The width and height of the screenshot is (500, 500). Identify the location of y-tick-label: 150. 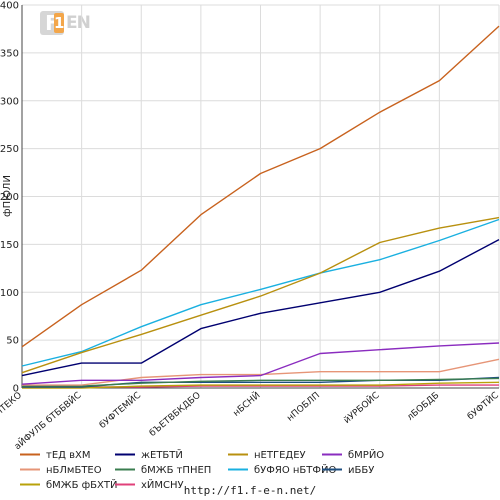
(9, 245).